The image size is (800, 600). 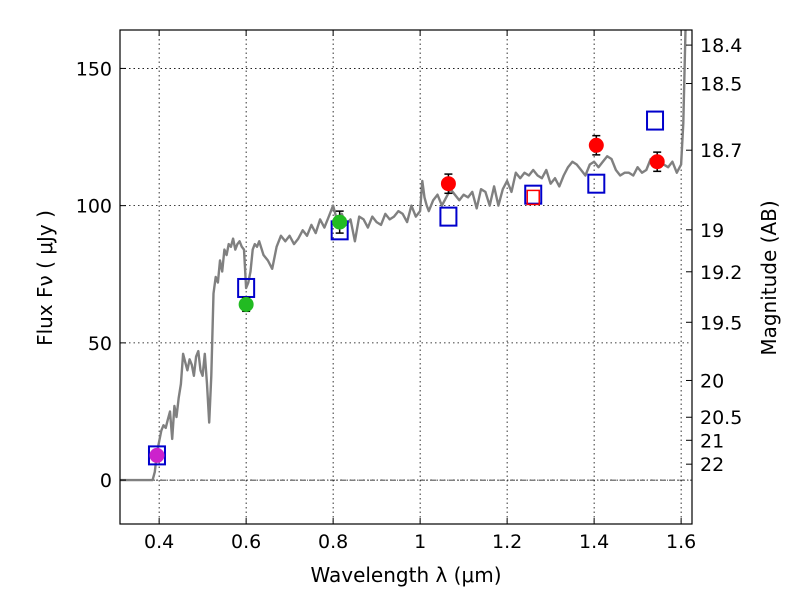 I want to click on right-tick-label-0: 18.4, so click(x=721, y=46).